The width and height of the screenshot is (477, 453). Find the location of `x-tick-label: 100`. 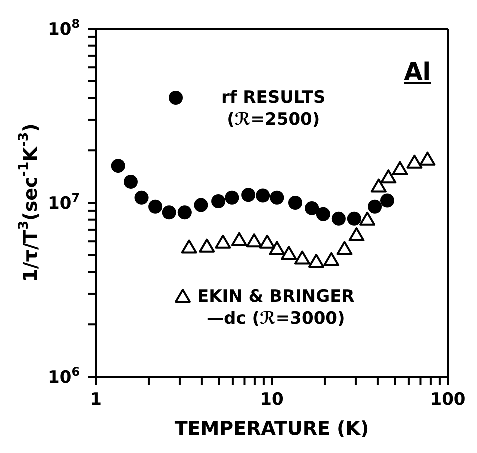

x-tick-label: 100 is located at coordinates (448, 400).